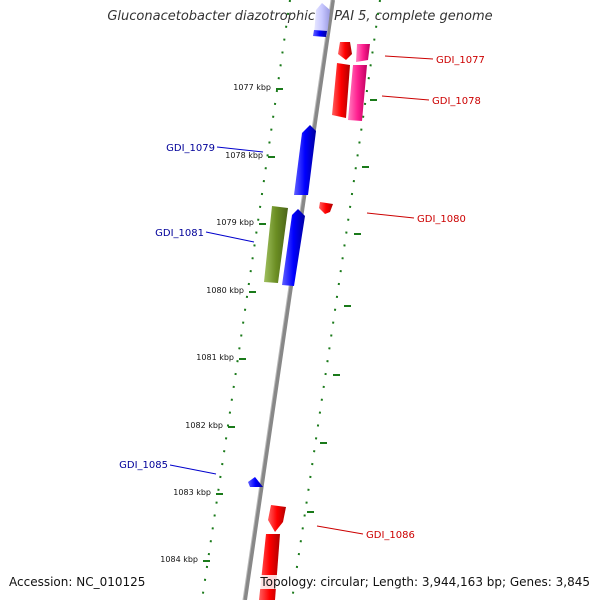 The image size is (600, 600). I want to click on gene-label-gdi-1086: GDI_1086, so click(390, 535).